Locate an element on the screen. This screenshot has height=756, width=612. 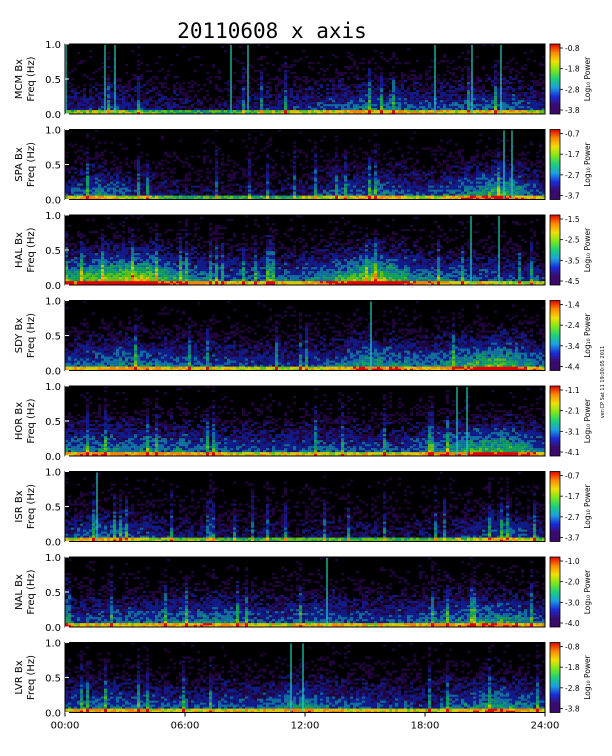
colorbar-tick-label: -1.4 is located at coordinates (572, 305).